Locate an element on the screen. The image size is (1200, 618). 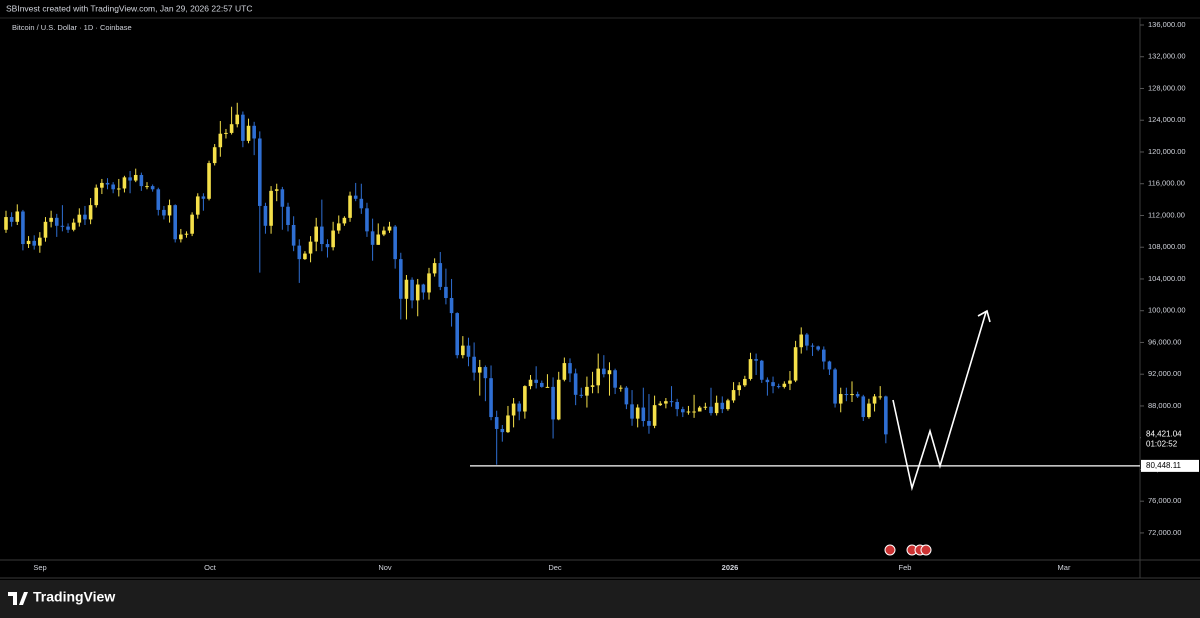
y-tick-label: 72,000.00 is located at coordinates (1164, 532).